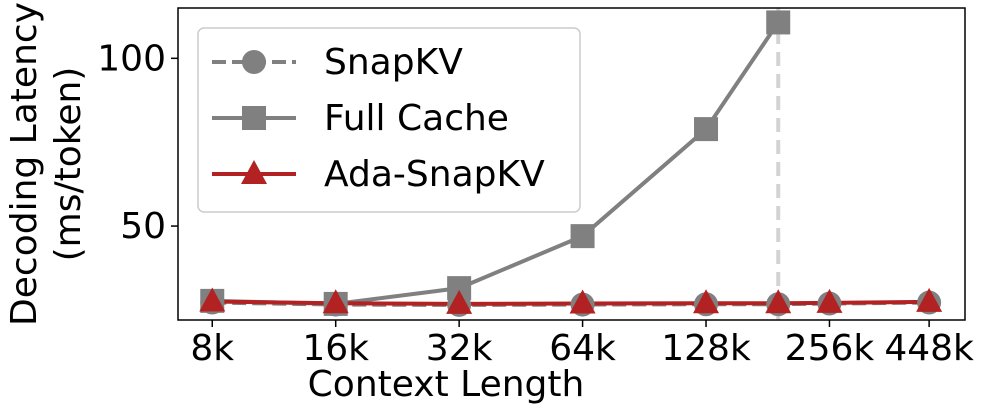  I want to click on y-axis-label: Decoding Latency, so click(24, 164).